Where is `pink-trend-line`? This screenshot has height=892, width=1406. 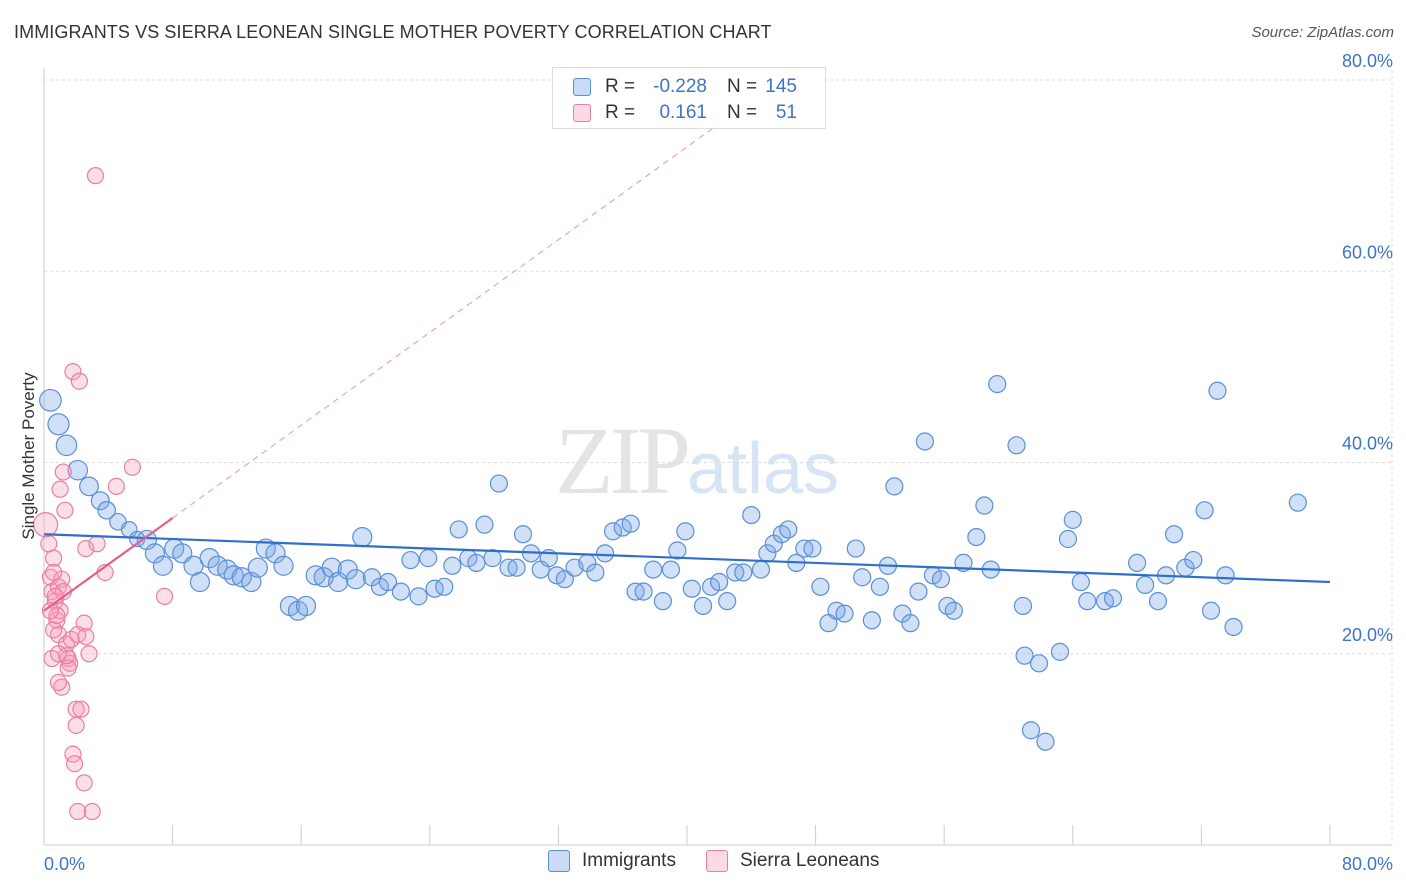
pink-trend-line is located at coordinates (108, 564).